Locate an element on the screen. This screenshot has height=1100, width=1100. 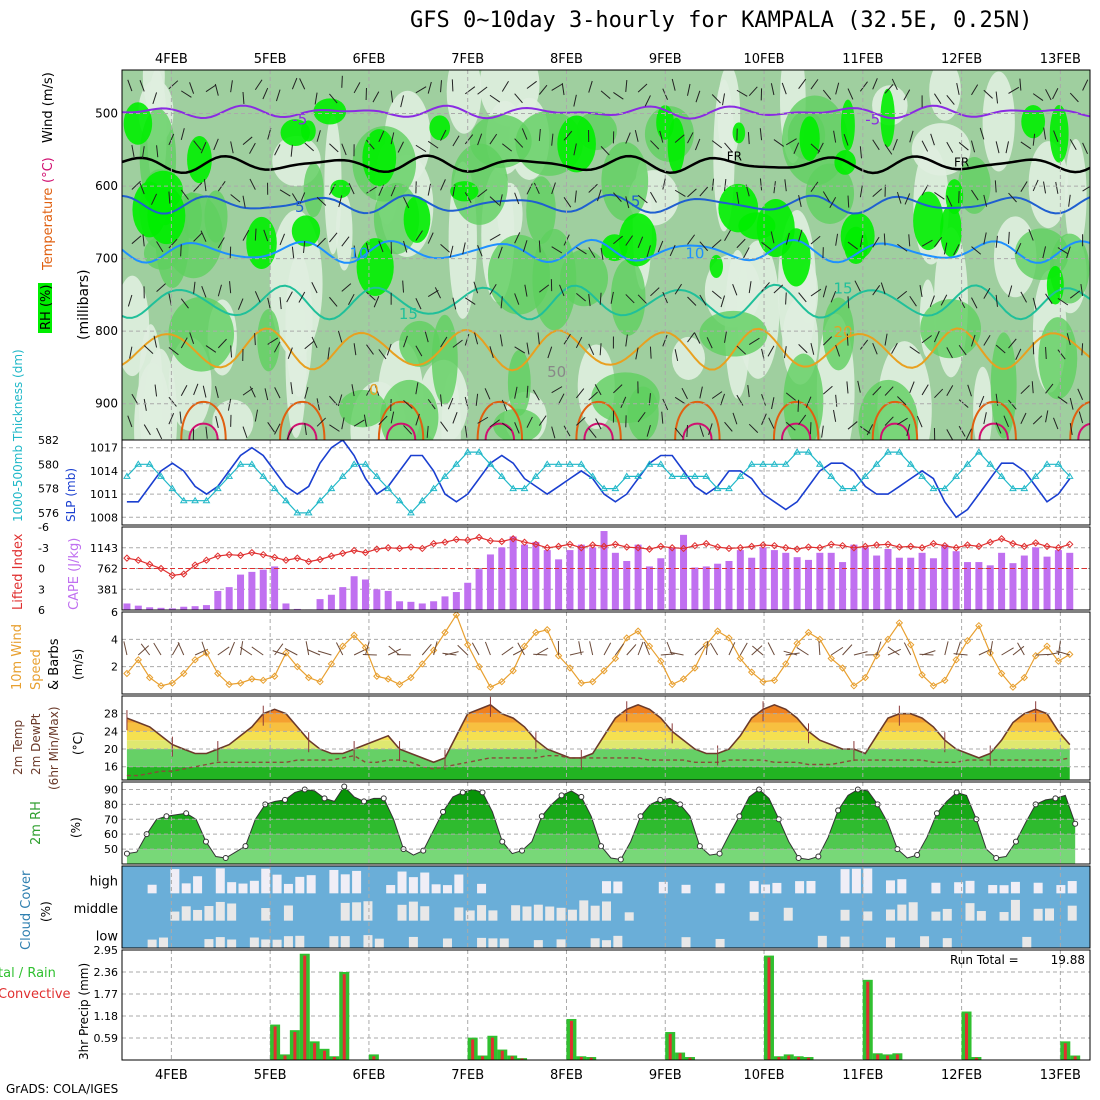
precip-tick-label: 2.36 is located at coordinates (106, 972).